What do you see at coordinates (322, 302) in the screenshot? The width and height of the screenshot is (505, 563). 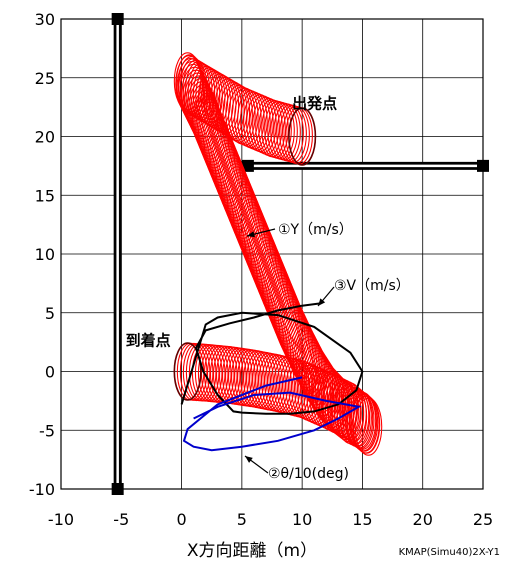 I see `series-v-arrowhead` at bounding box center [322, 302].